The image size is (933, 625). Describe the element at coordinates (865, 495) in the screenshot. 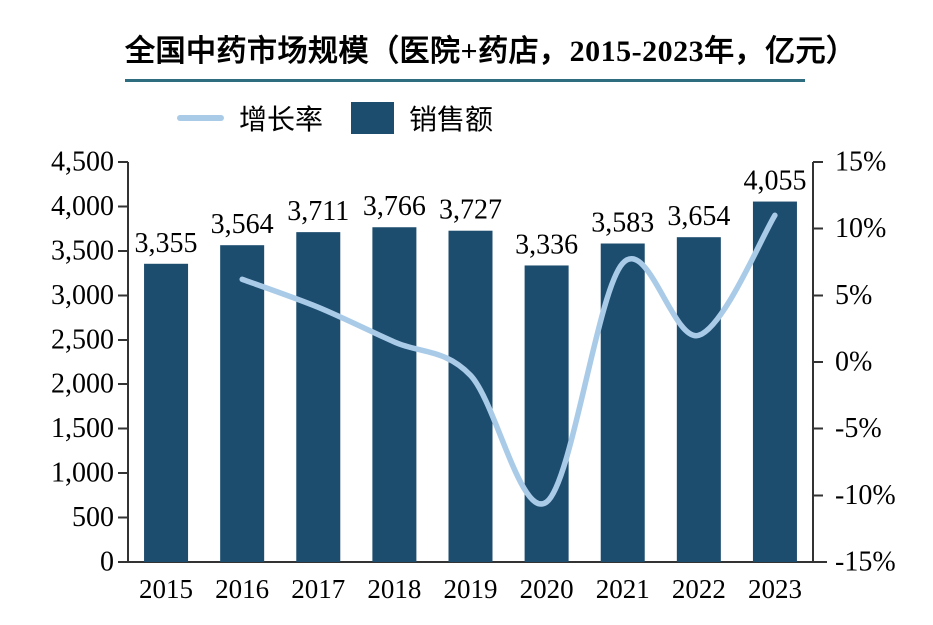

I see `y-axis-right-tick-label: -10%` at that location.